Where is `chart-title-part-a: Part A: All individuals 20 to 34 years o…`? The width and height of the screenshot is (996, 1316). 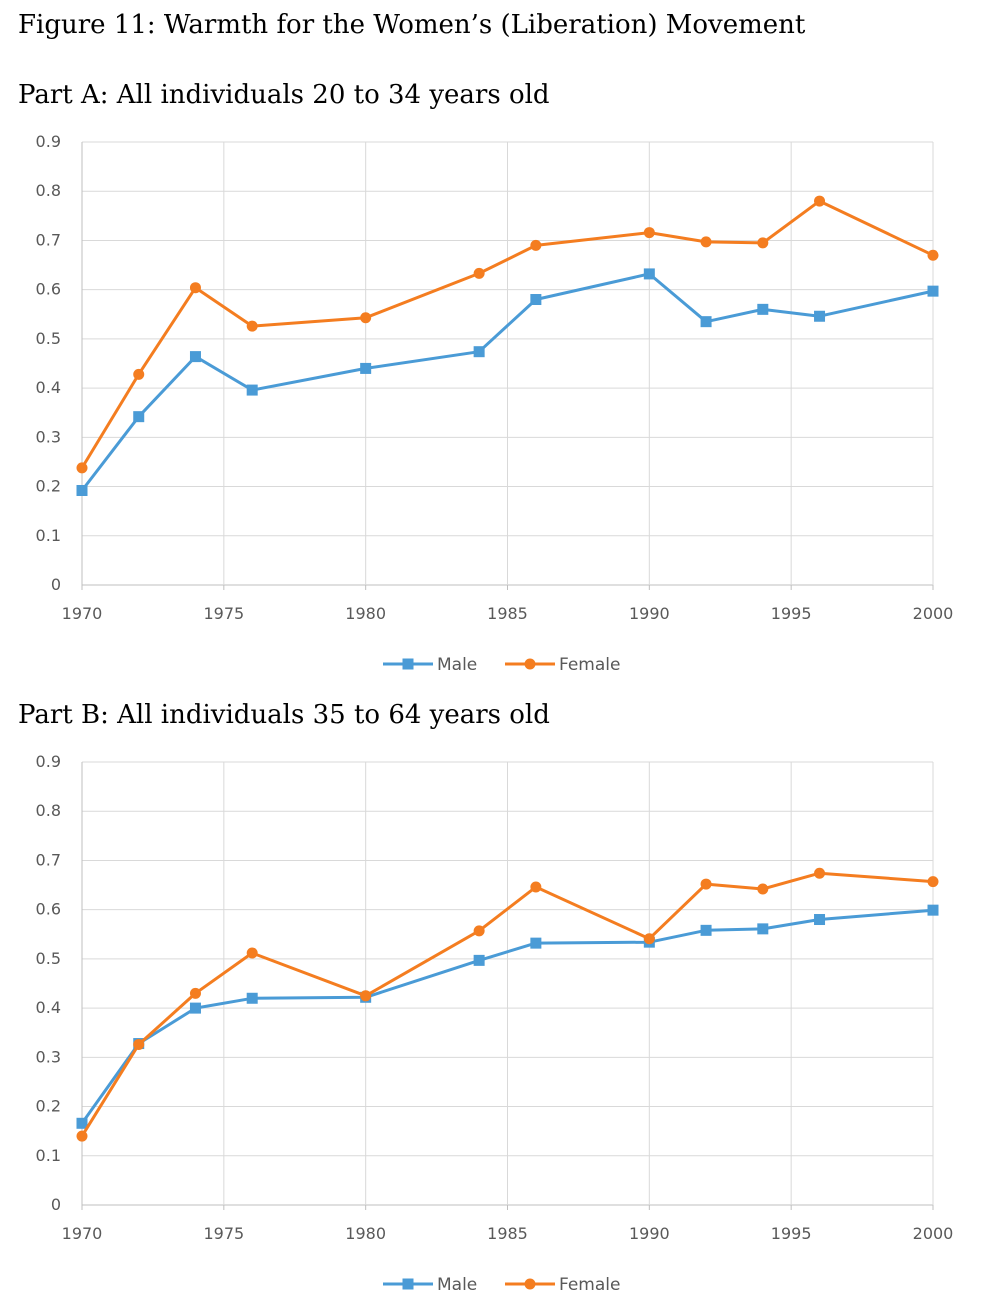
chart-title-part-a: Part A: All individuals 20 to 34 years o… is located at coordinates (284, 95).